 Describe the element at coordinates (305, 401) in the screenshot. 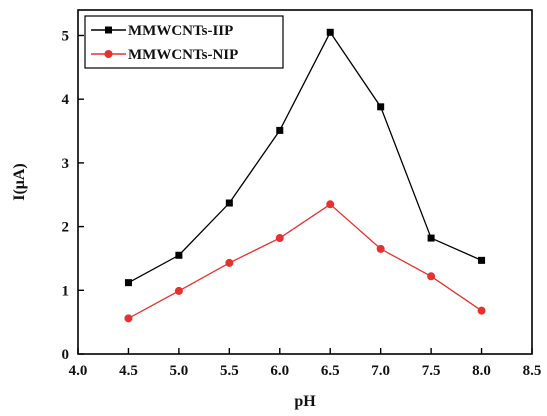

I see `x-axis-label: pH` at that location.